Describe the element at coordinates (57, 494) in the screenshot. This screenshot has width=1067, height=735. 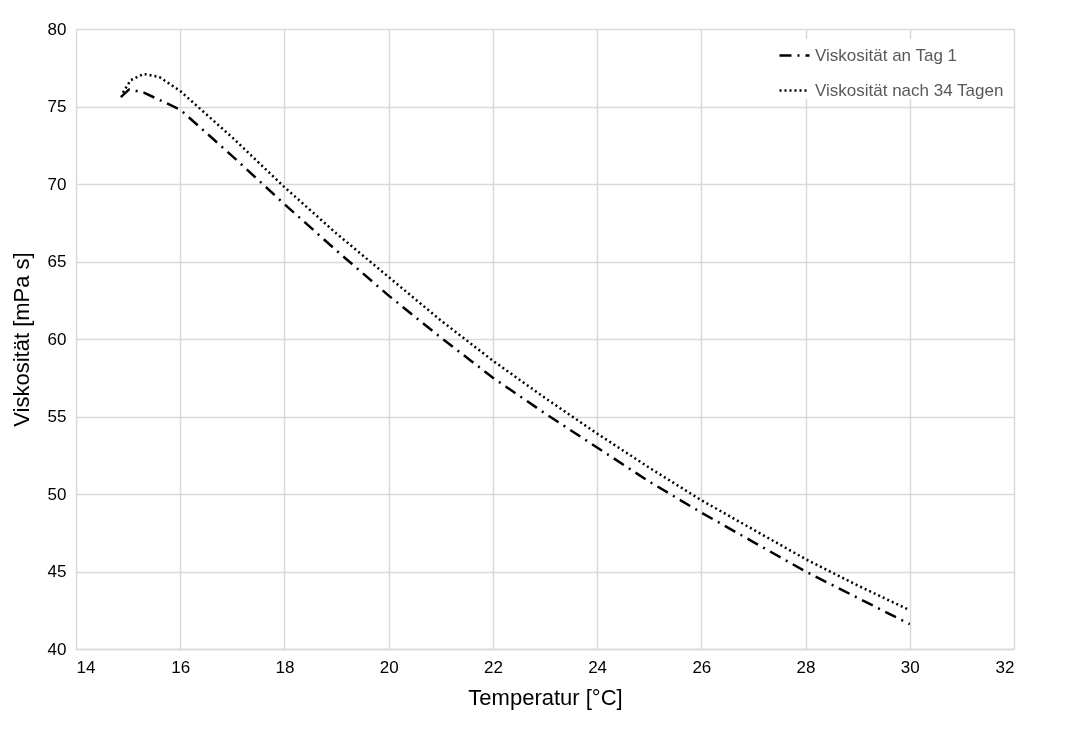
I see `y-tick-label: 50` at that location.